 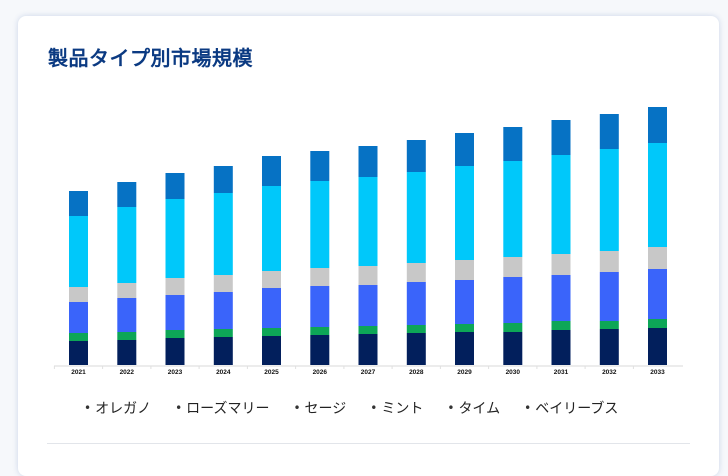 I want to click on divider, so click(x=368, y=443).